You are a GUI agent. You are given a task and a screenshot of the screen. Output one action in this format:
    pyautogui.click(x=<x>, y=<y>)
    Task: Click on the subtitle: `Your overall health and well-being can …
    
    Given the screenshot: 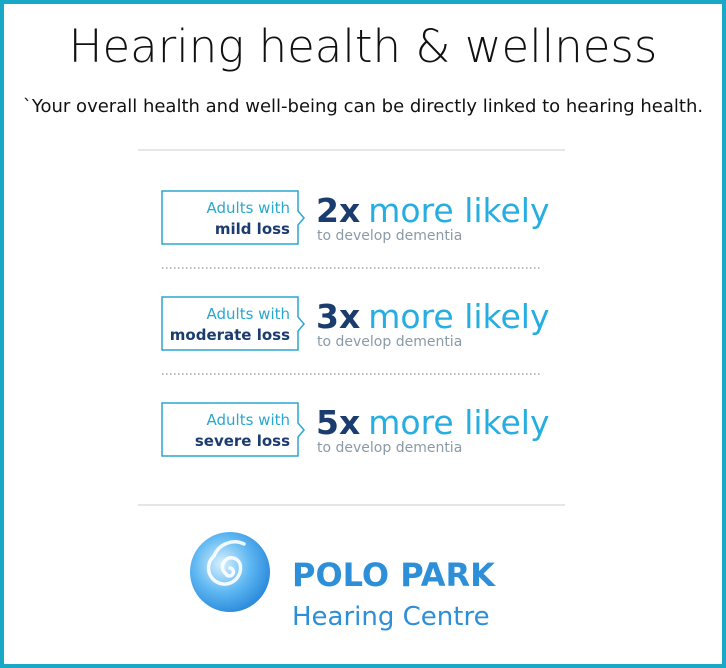 What is the action you would take?
    pyautogui.click(x=363, y=106)
    